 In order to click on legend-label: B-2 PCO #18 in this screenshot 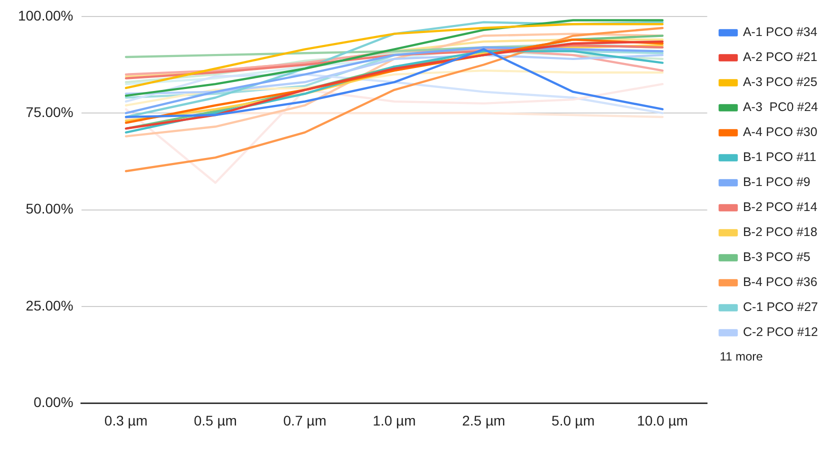, I will do `click(780, 232)`.